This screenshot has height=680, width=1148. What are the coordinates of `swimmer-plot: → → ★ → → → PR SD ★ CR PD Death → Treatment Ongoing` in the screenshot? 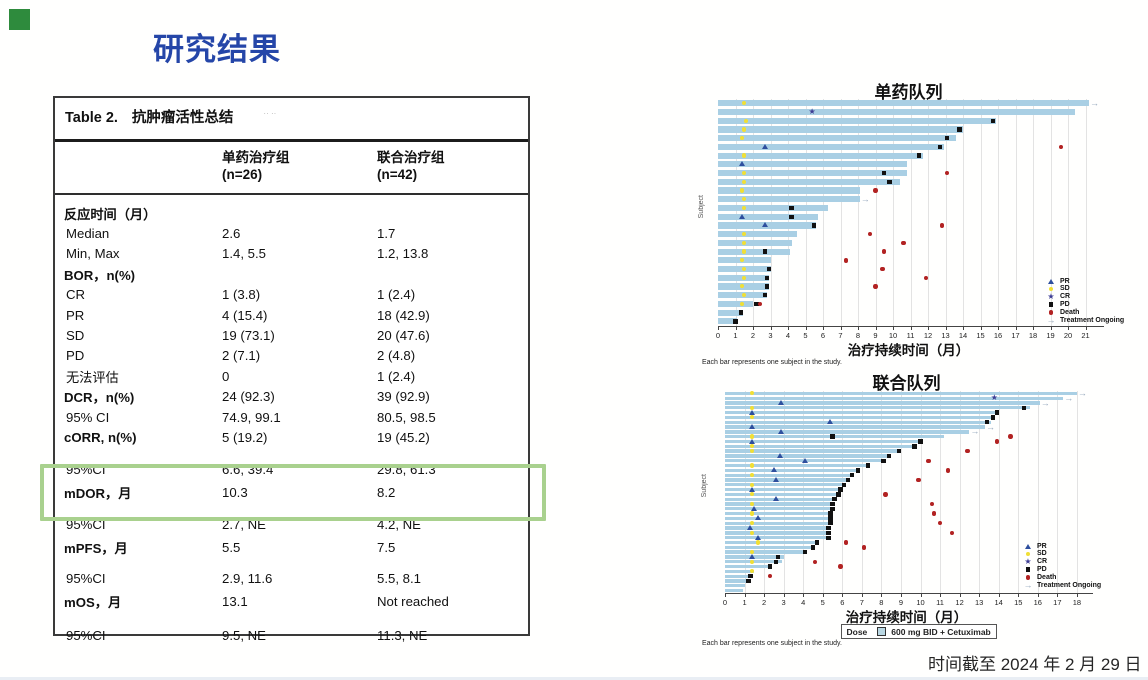 It's located at (913, 490).